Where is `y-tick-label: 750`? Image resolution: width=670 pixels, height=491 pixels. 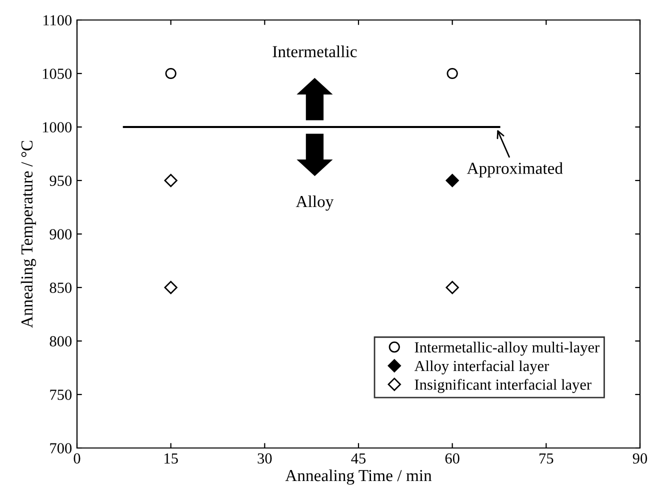 y-tick-label: 750 is located at coordinates (61, 395).